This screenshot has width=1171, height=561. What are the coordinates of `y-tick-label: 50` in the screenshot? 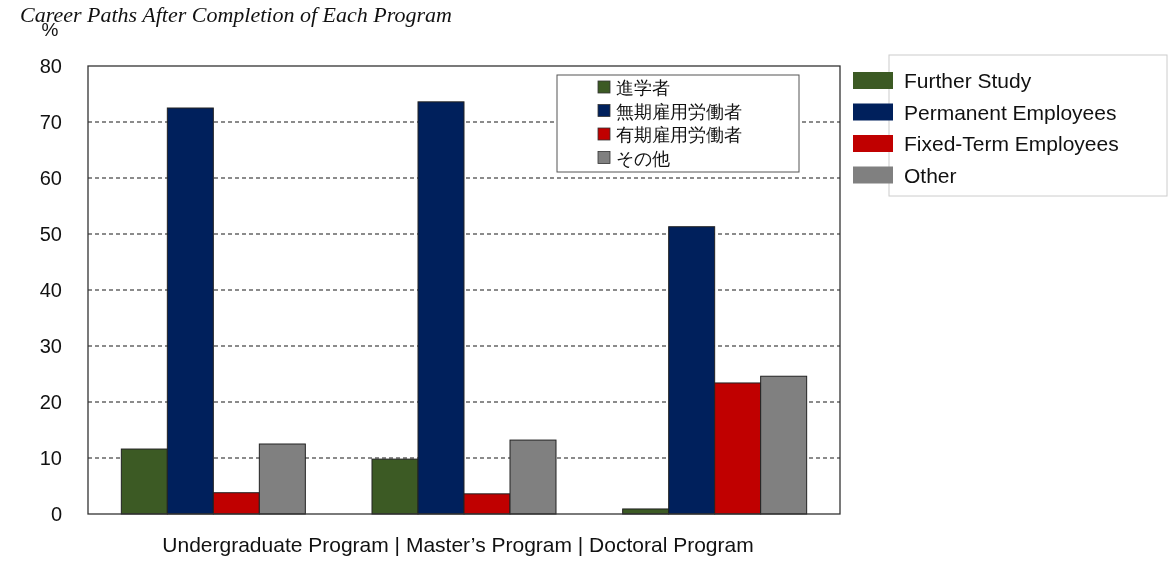 It's located at (50, 234).